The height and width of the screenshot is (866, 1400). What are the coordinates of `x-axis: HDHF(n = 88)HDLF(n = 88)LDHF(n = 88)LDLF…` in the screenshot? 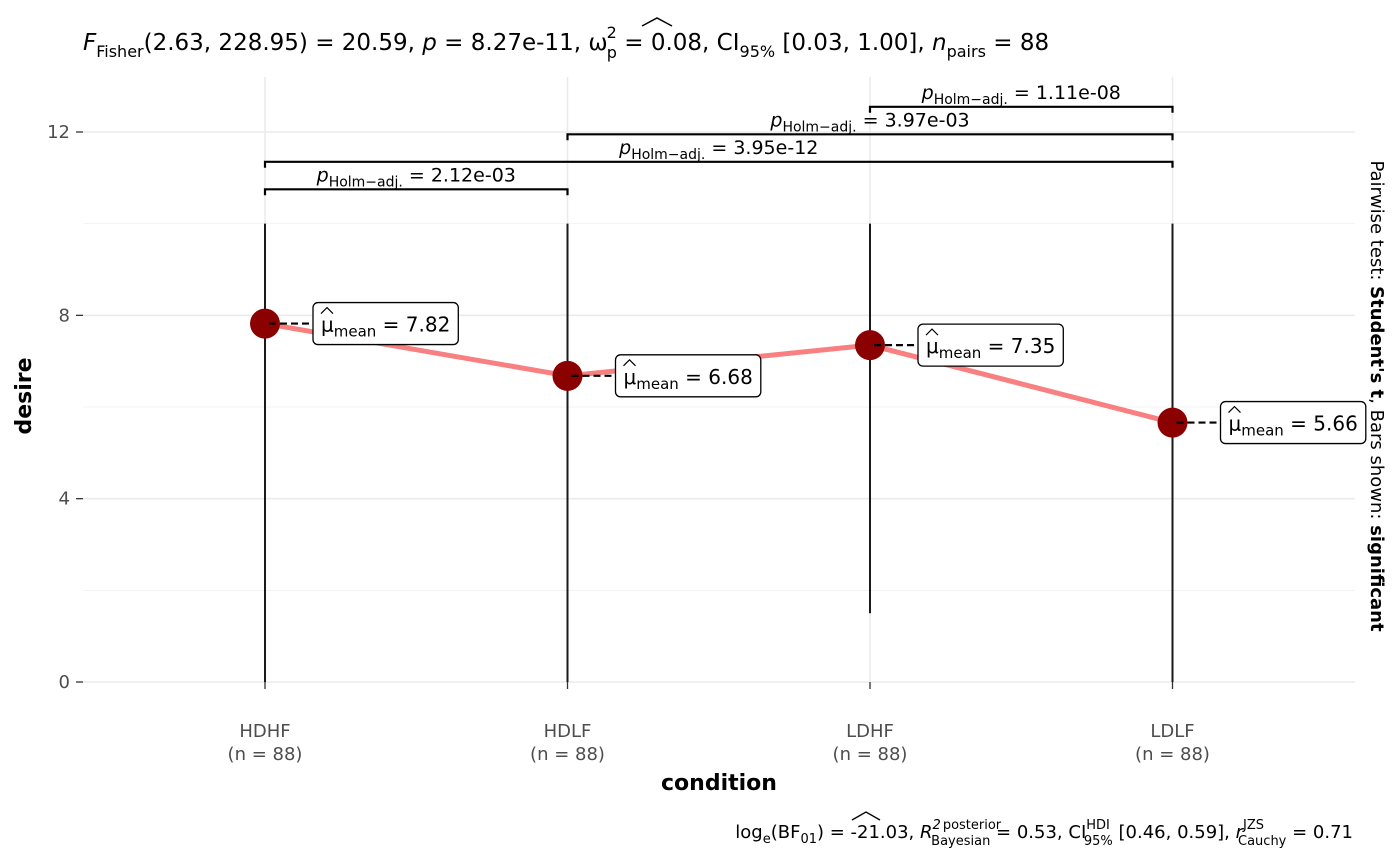 It's located at (719, 723).